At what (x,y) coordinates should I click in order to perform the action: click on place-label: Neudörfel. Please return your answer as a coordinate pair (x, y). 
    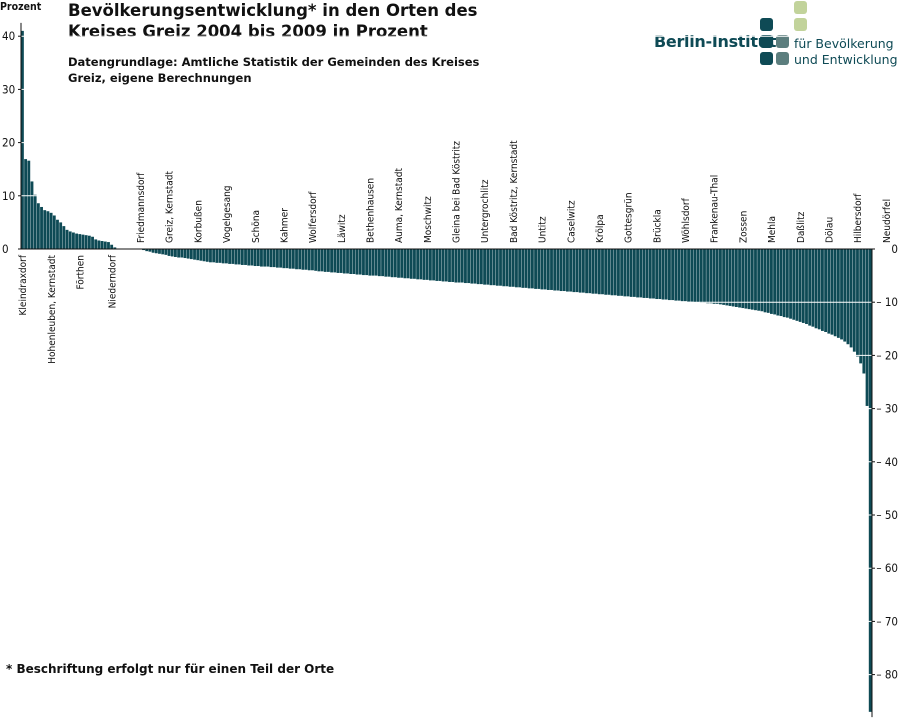
    Looking at the image, I should click on (887, 221).